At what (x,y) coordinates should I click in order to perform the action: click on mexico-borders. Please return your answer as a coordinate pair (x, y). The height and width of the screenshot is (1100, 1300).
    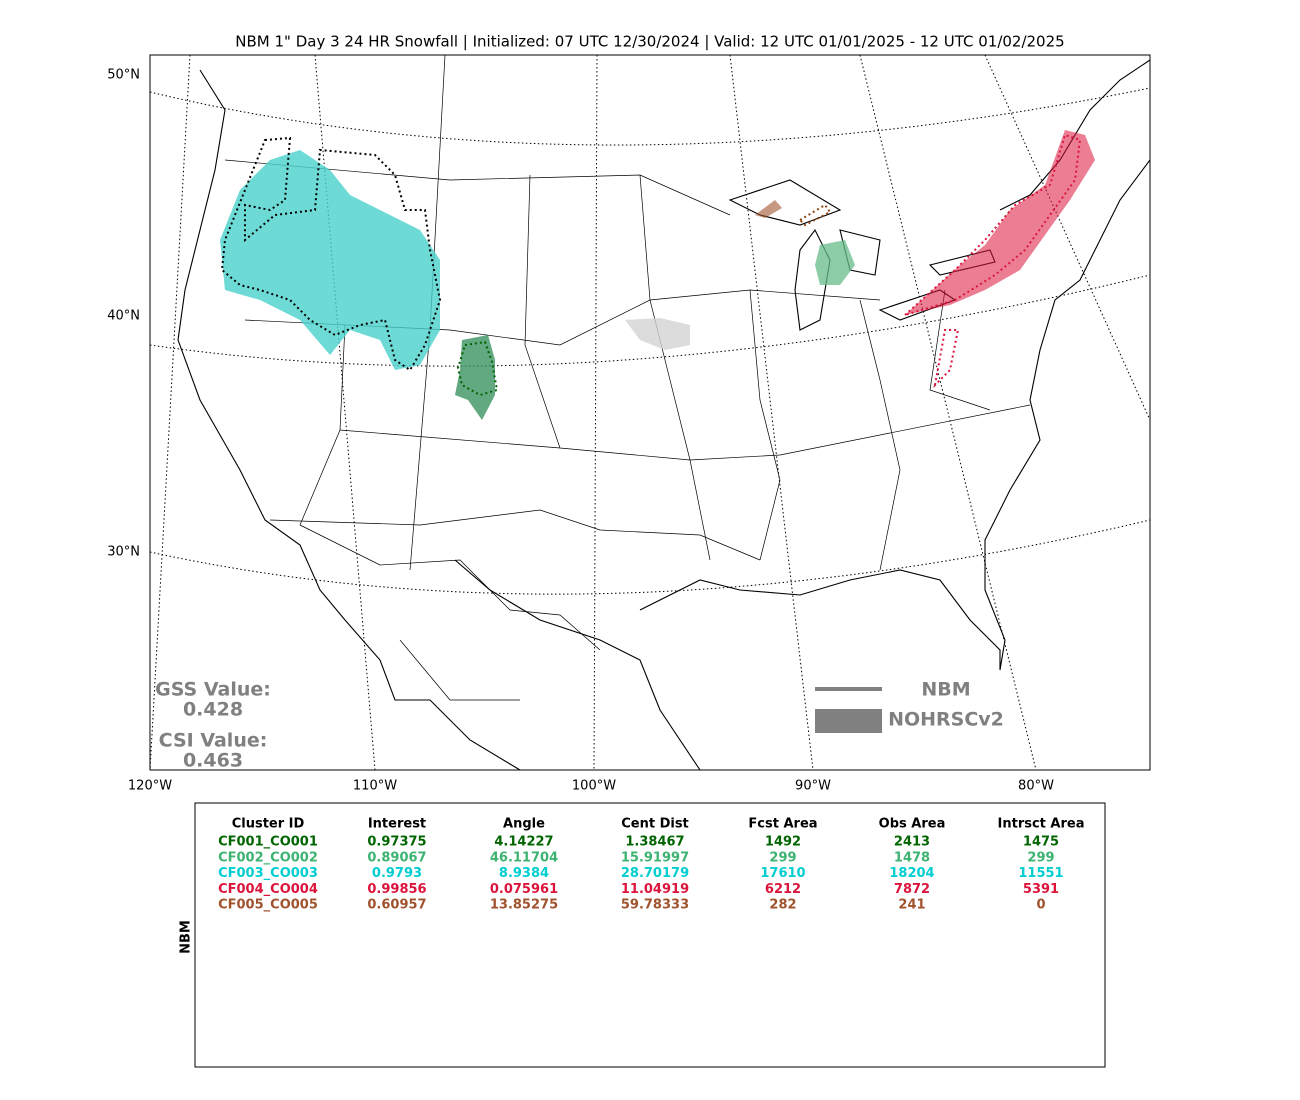
    Looking at the image, I should click on (450, 612).